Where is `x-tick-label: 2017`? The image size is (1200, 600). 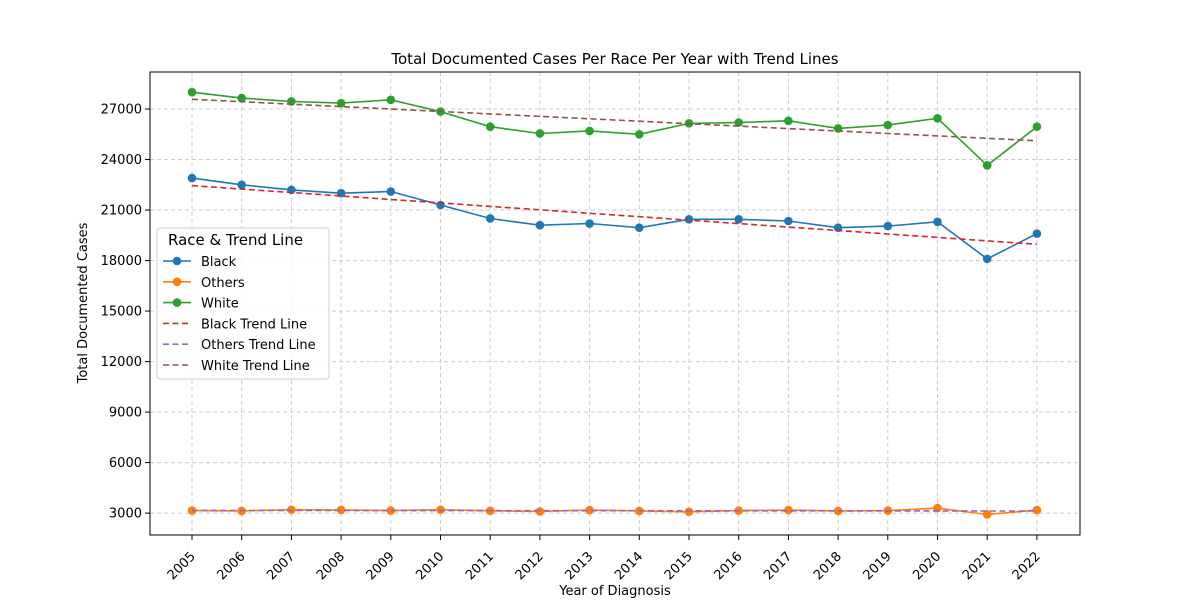
x-tick-label: 2017 is located at coordinates (778, 566).